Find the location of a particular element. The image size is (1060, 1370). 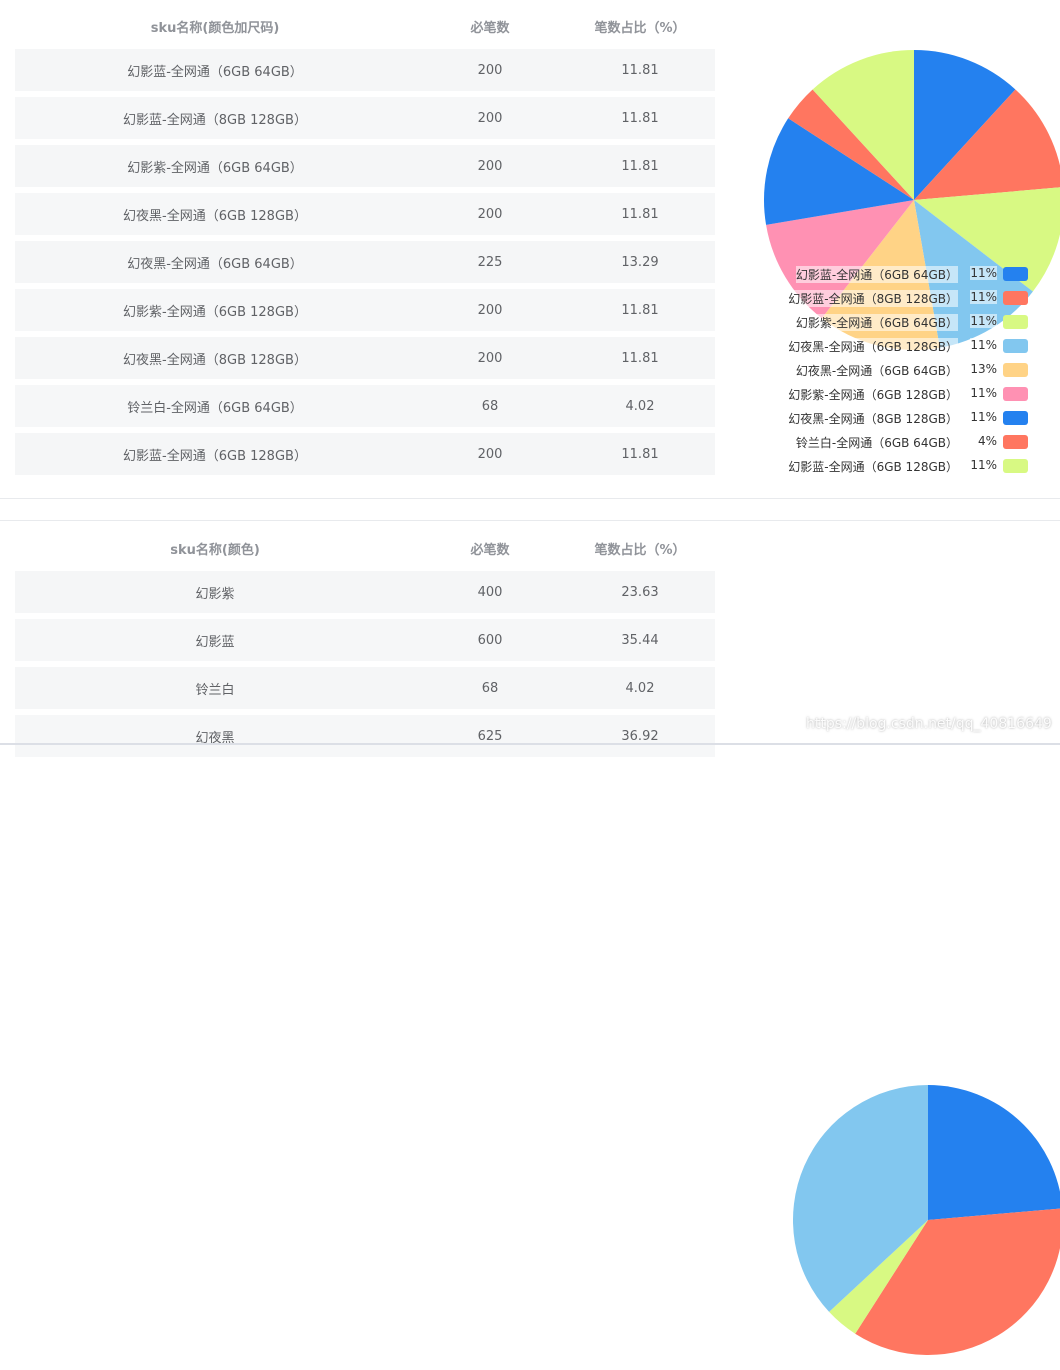

legend-label: 幻影紫-全网通（6GB 128GB） is located at coordinates (873, 394).